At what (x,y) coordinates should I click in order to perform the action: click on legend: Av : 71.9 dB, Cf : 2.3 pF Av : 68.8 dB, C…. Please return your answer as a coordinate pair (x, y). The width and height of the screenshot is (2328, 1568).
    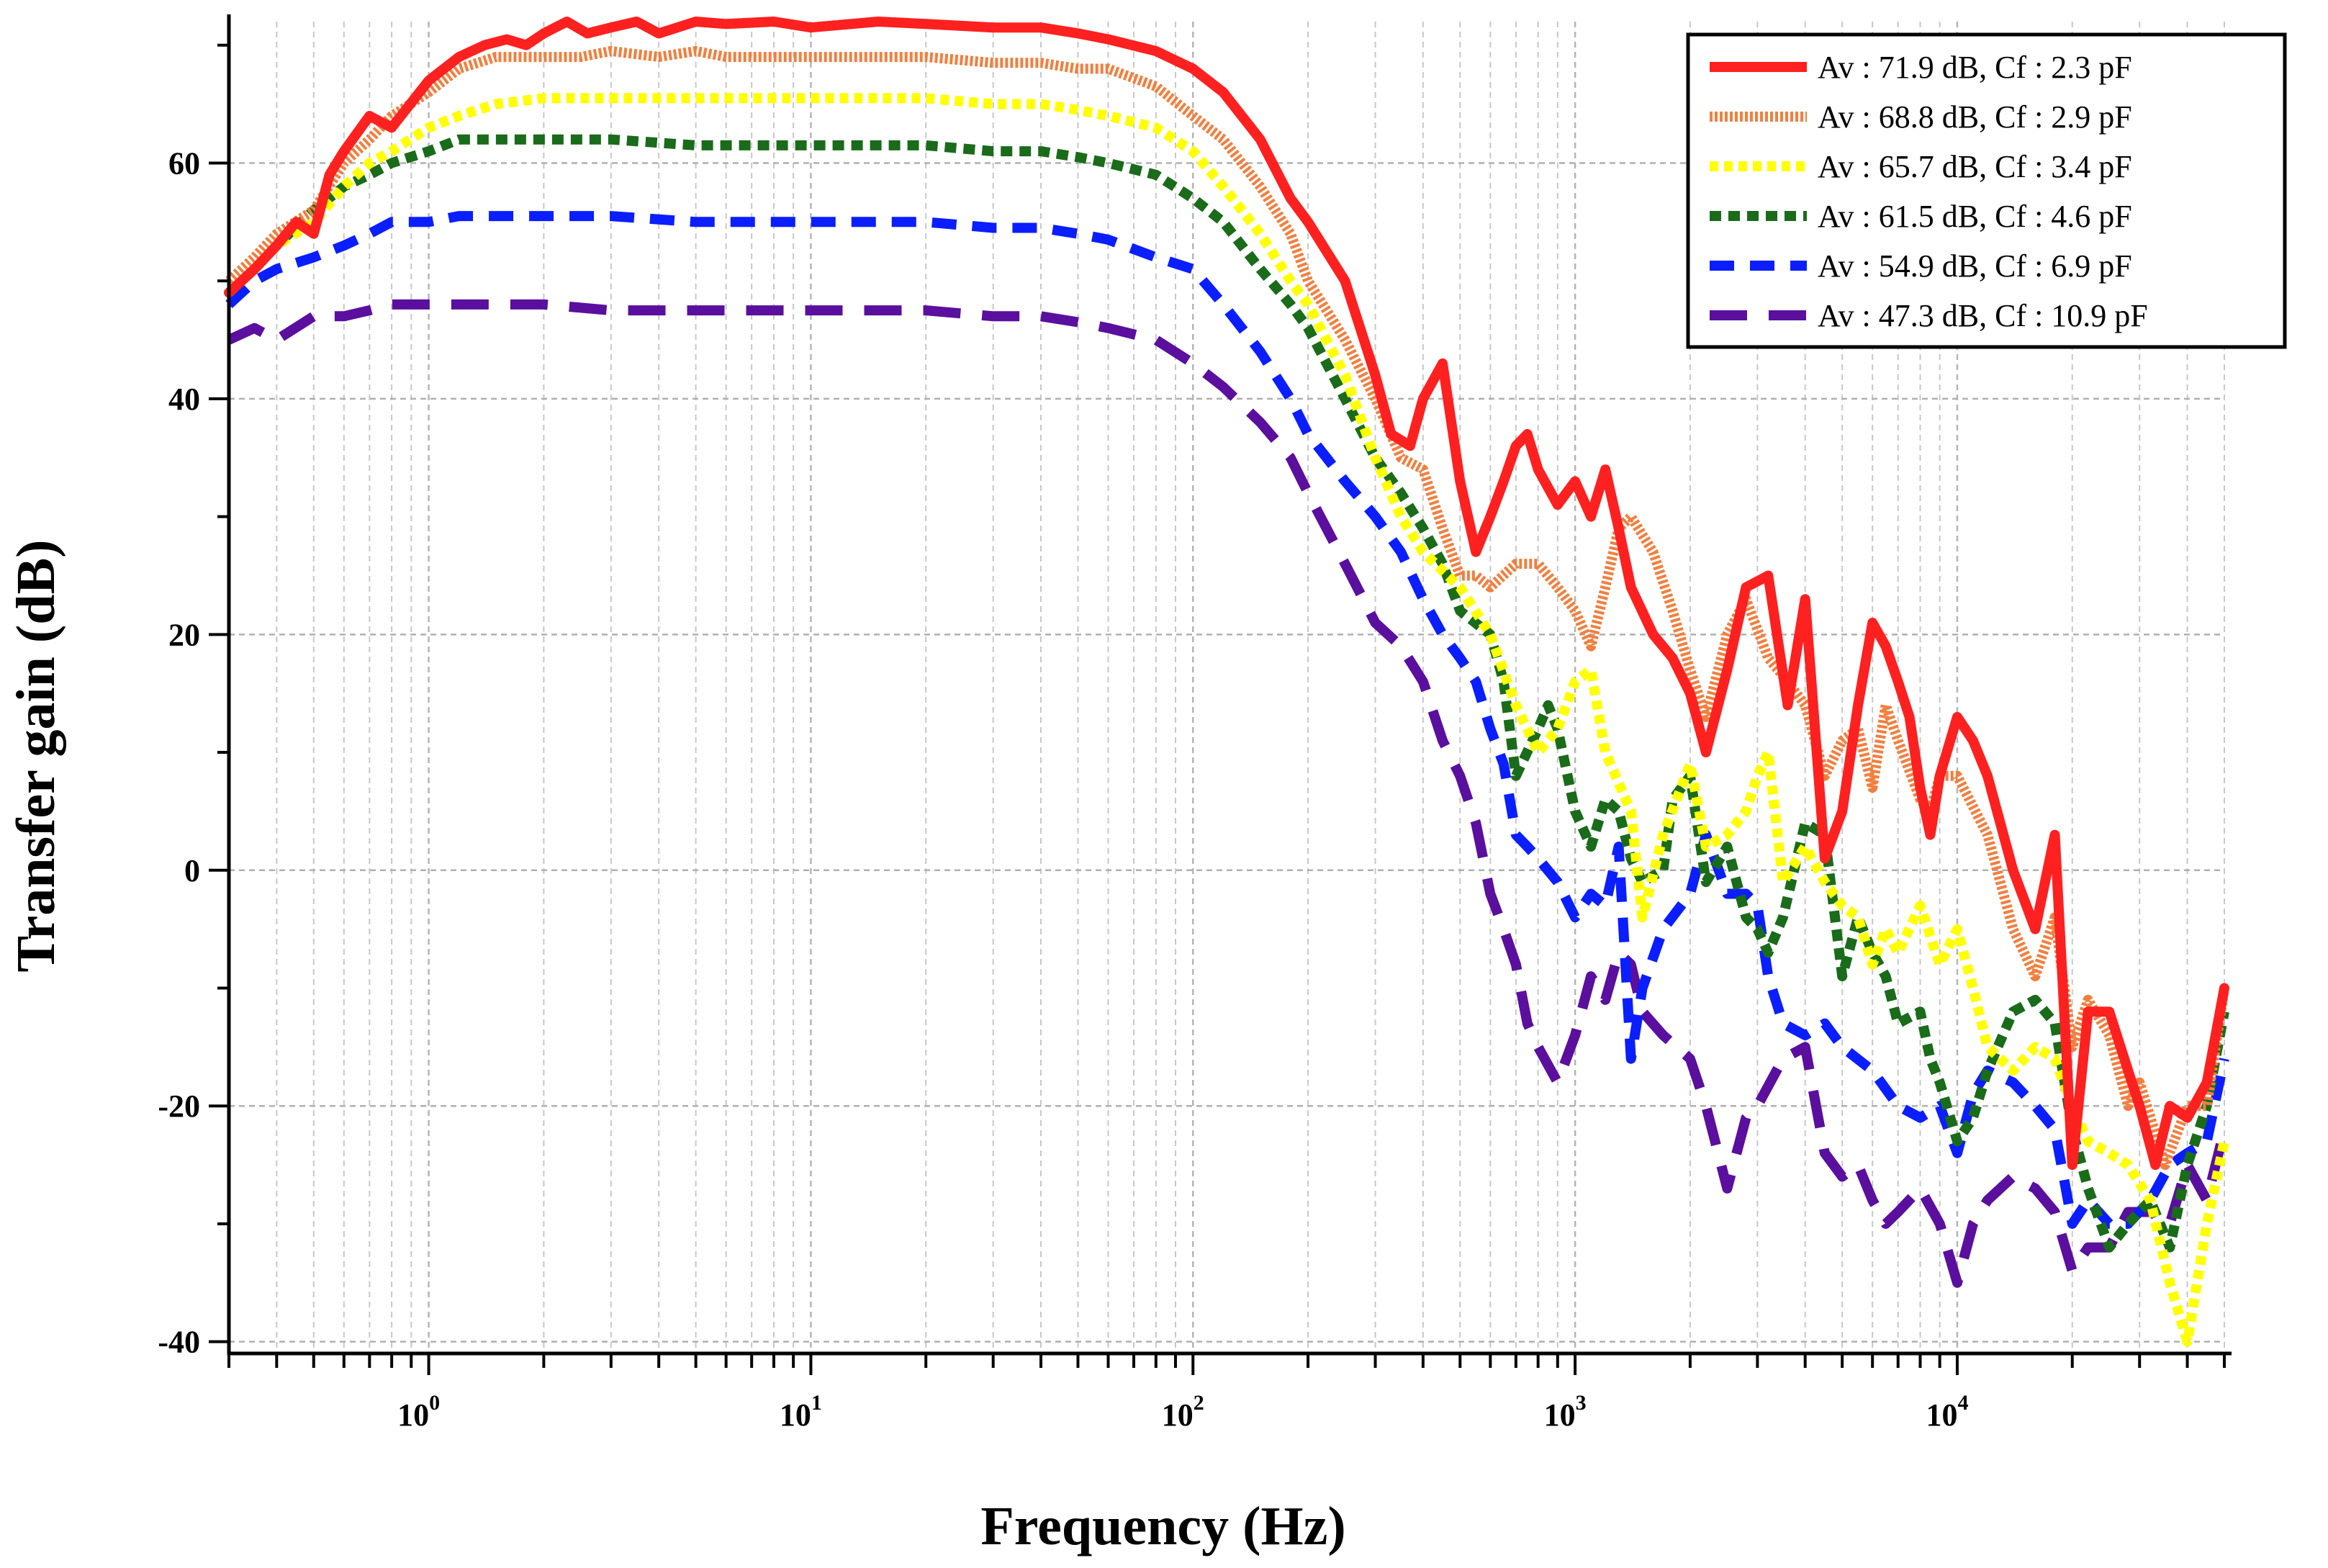
    Looking at the image, I should click on (1986, 190).